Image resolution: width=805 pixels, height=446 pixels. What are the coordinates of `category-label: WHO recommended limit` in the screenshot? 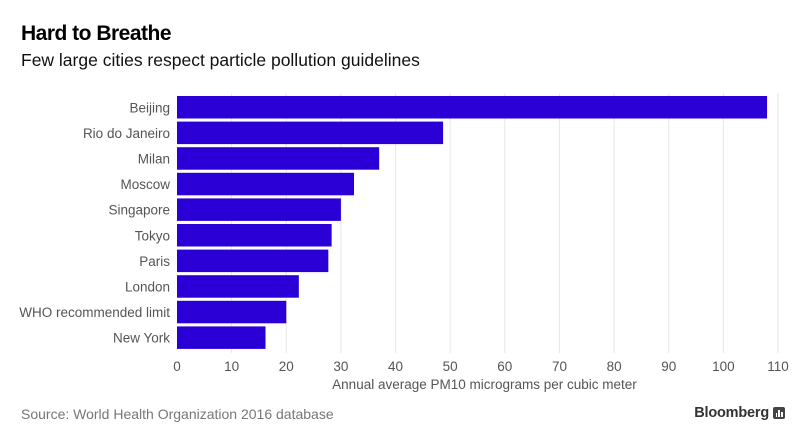 It's located at (94, 312).